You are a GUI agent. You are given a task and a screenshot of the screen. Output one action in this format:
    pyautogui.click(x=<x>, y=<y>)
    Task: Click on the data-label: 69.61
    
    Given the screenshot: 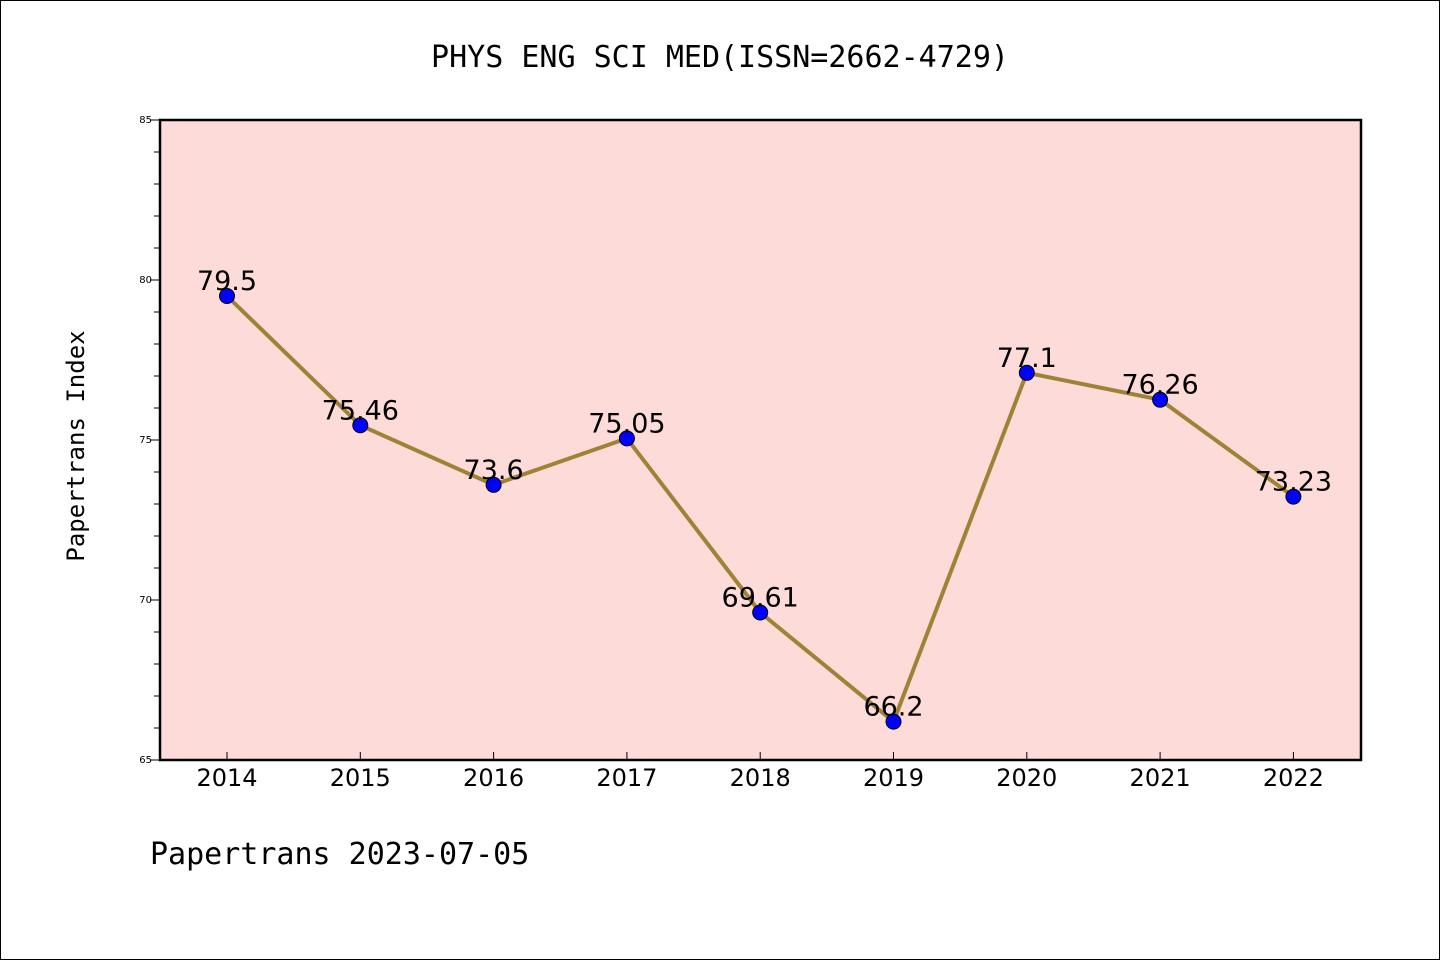 What is the action you would take?
    pyautogui.click(x=760, y=597)
    